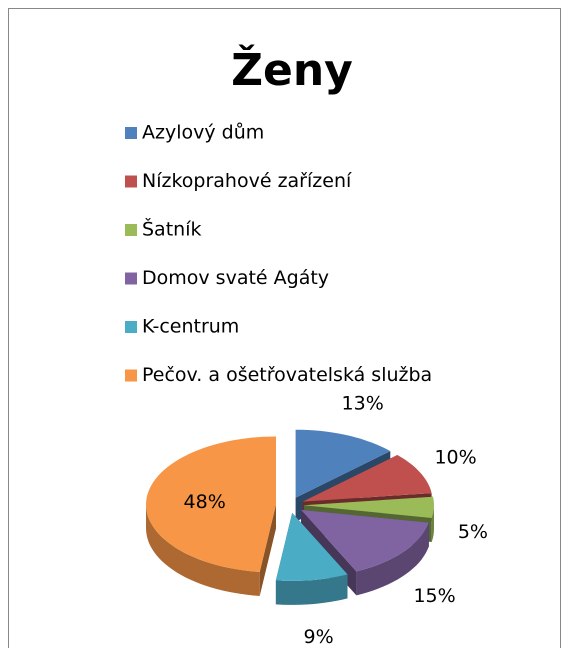 The image size is (569, 652). Describe the element at coordinates (203, 133) in the screenshot. I see `legend-label: Azylový dům` at that location.